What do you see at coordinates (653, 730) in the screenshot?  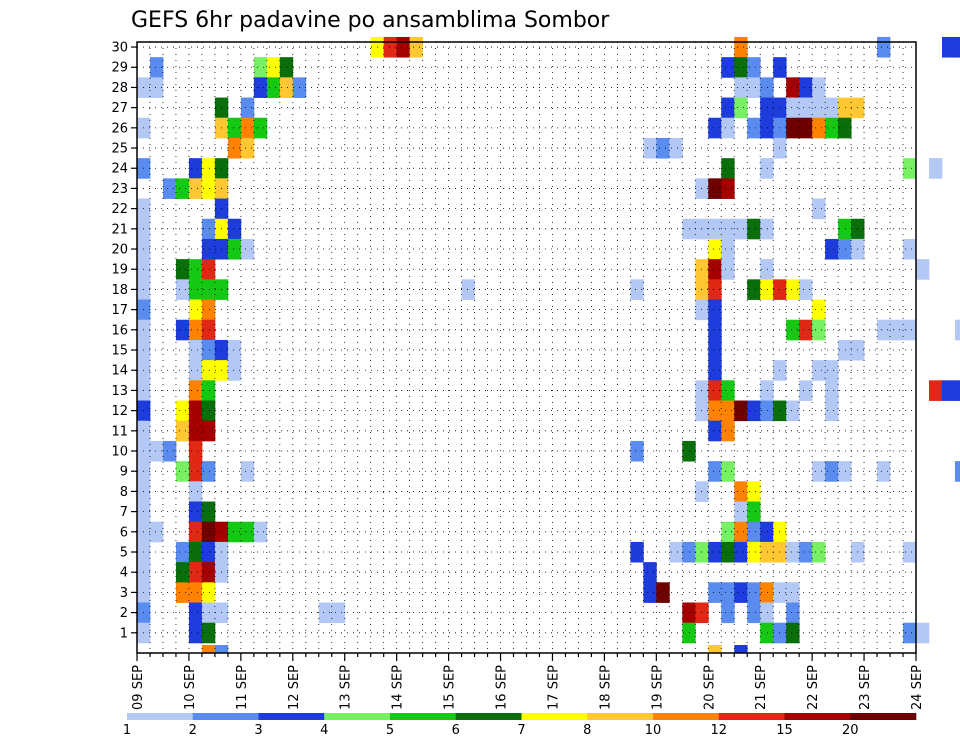 I see `legend-label: 10` at bounding box center [653, 730].